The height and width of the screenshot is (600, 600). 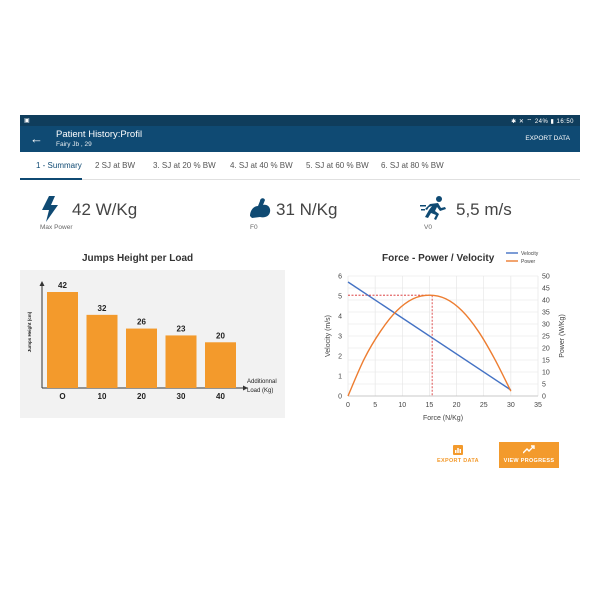 What do you see at coordinates (546, 277) in the screenshot?
I see `y2-tick-label: 50` at bounding box center [546, 277].